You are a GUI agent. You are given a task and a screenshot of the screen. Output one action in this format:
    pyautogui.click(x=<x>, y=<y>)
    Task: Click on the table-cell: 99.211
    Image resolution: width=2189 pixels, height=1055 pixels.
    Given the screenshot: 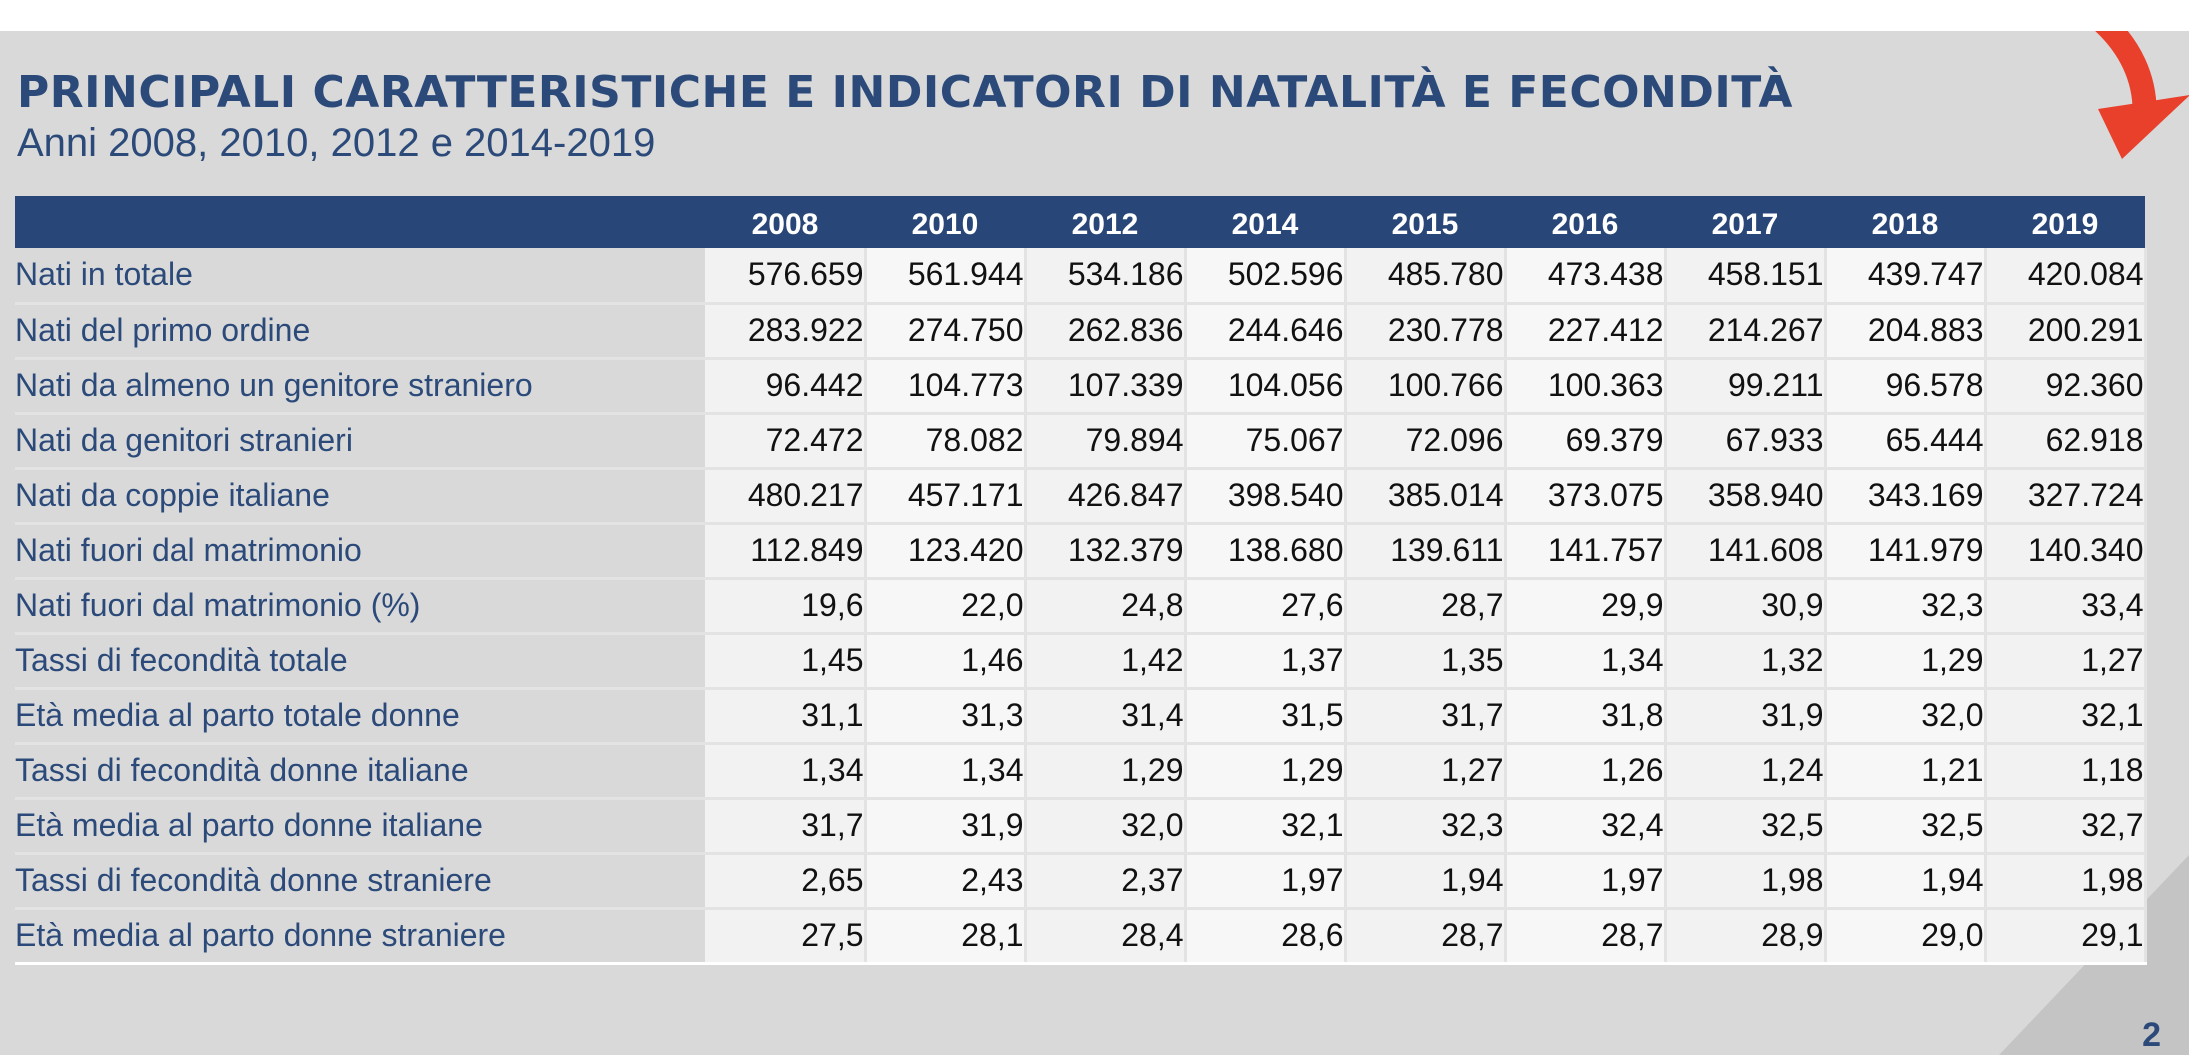 What is the action you would take?
    pyautogui.click(x=1746, y=386)
    